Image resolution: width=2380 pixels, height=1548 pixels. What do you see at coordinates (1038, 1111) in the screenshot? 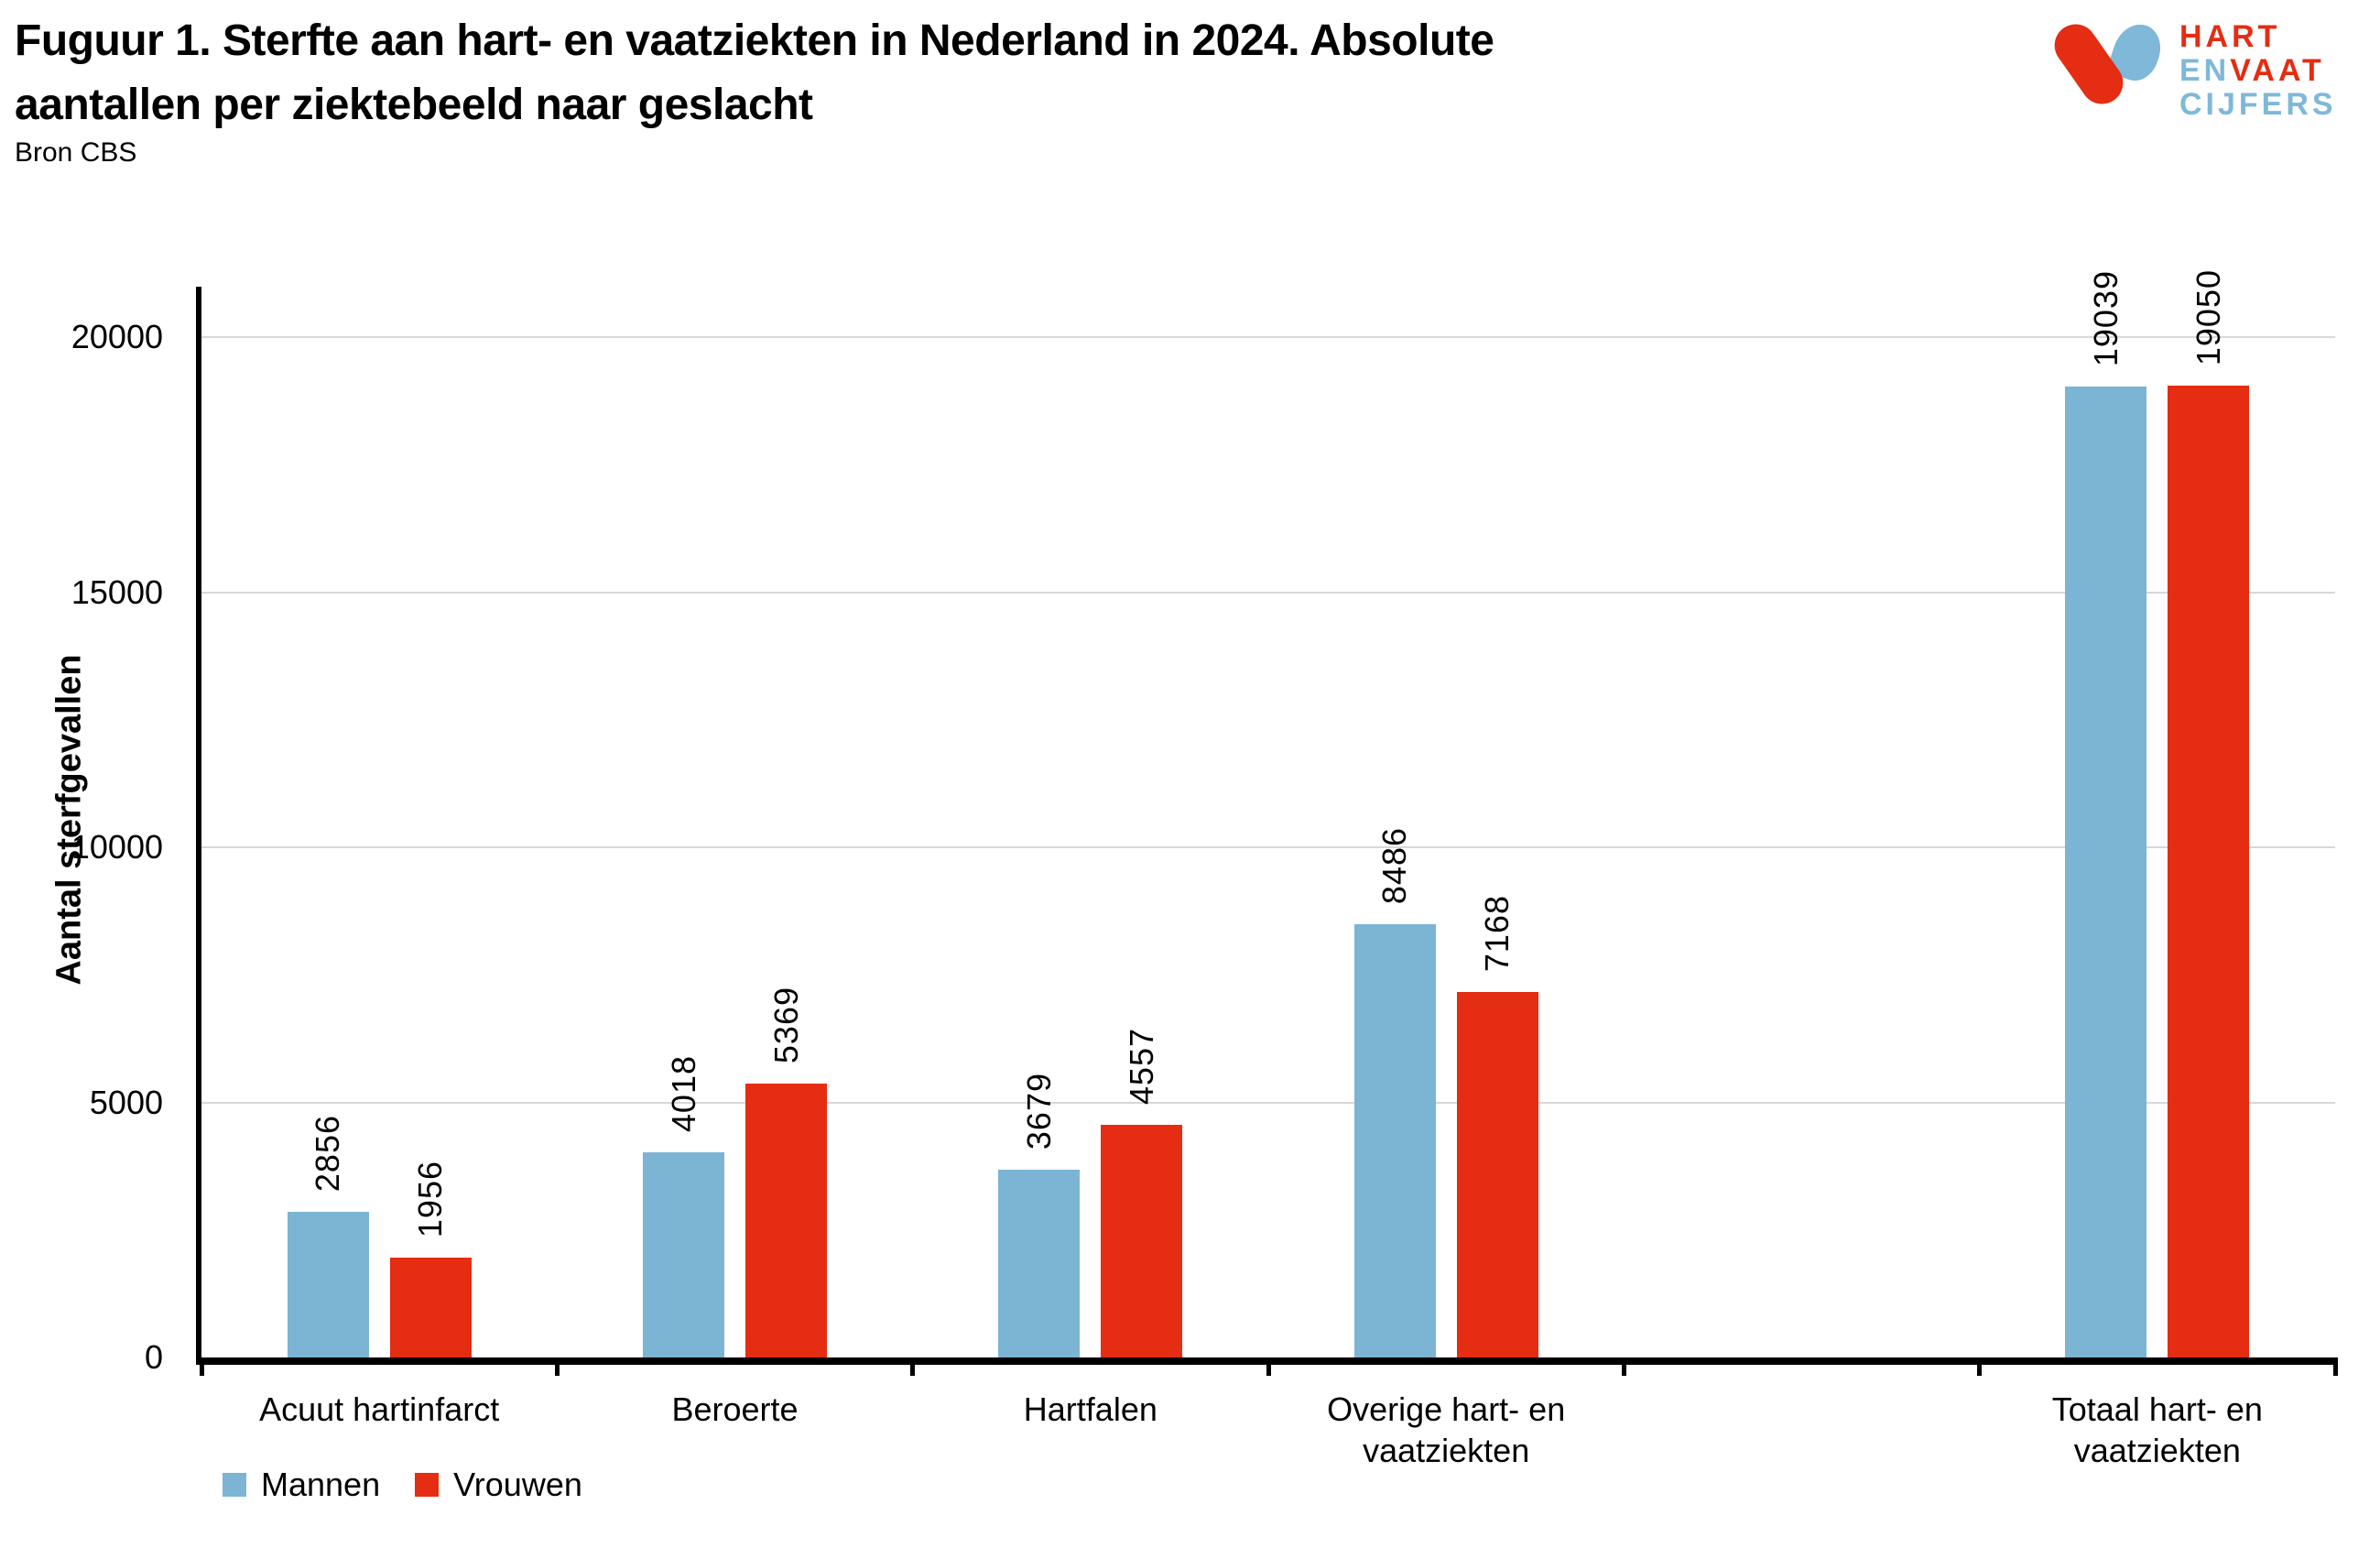
I see `bar-value-label: 3679` at bounding box center [1038, 1111].